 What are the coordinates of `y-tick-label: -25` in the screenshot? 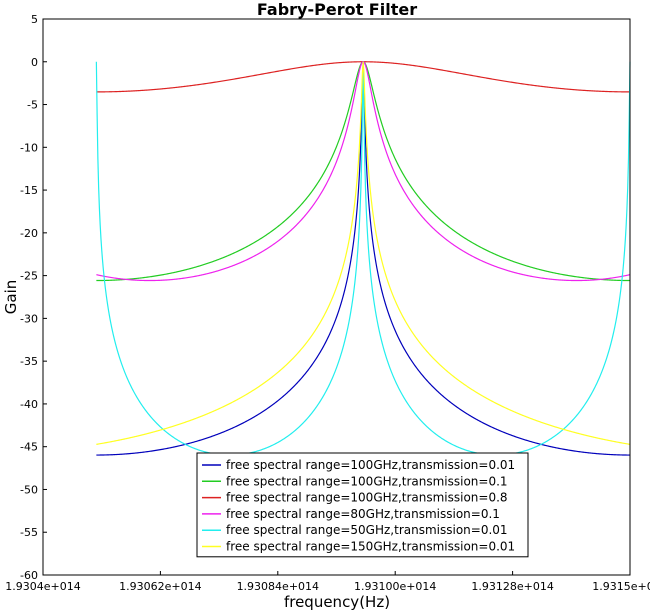 It's located at (29, 276).